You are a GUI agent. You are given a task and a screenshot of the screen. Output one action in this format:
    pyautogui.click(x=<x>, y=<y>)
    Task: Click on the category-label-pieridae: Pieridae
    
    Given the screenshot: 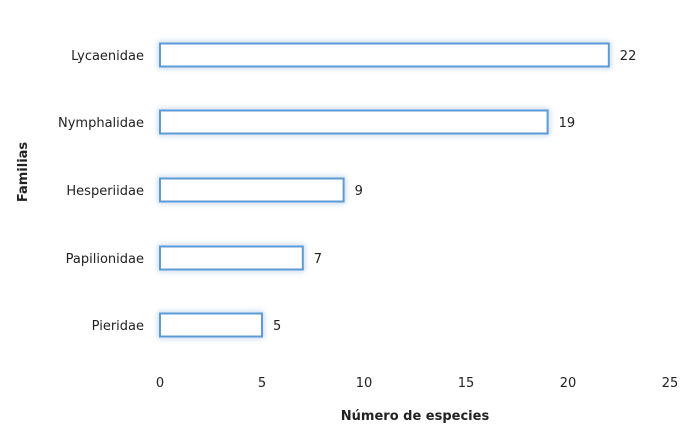 What is the action you would take?
    pyautogui.click(x=118, y=326)
    